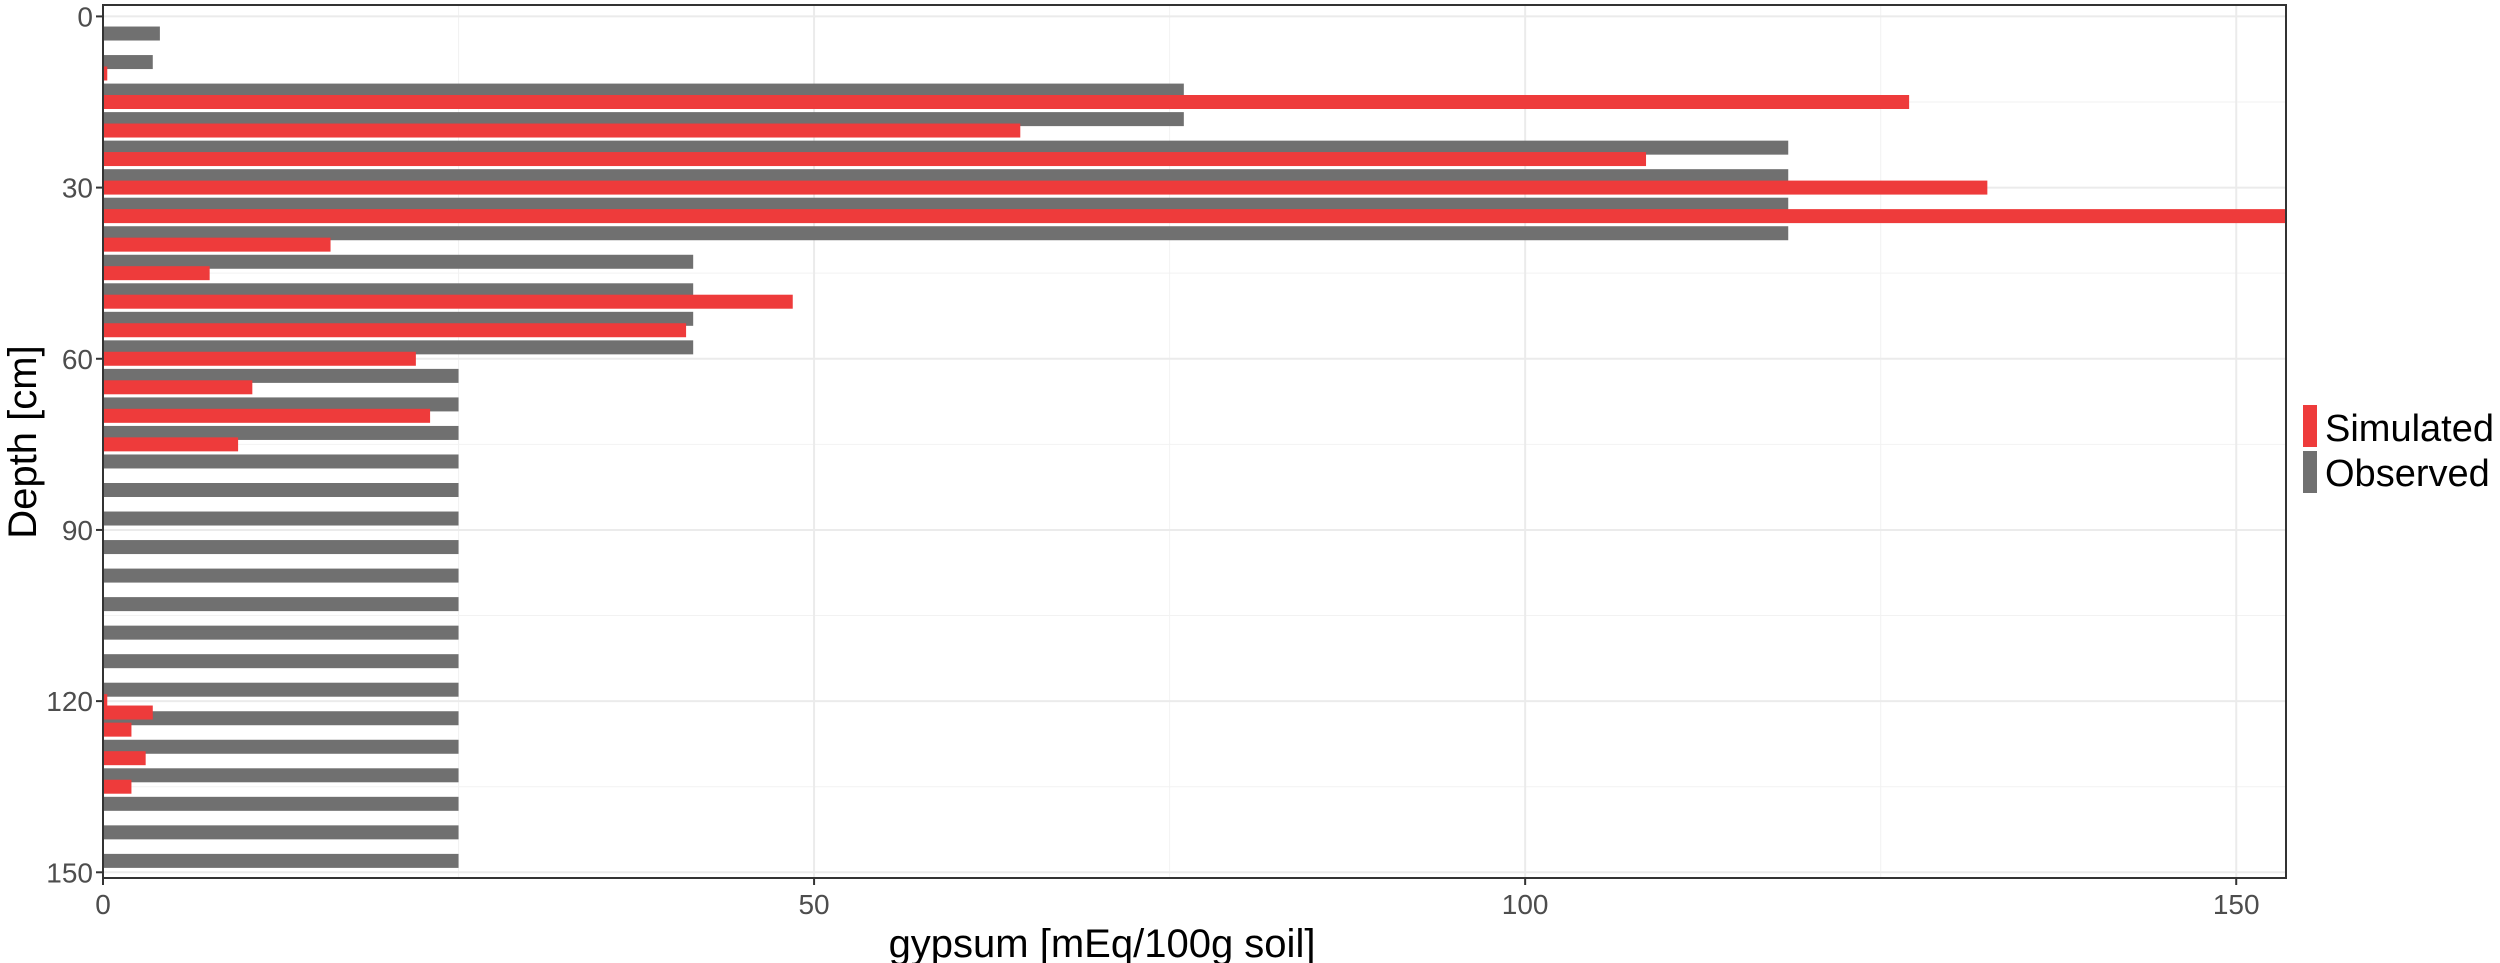 The width and height of the screenshot is (2500, 963). Describe the element at coordinates (85, 16) in the screenshot. I see `y-tick-label: 0` at that location.